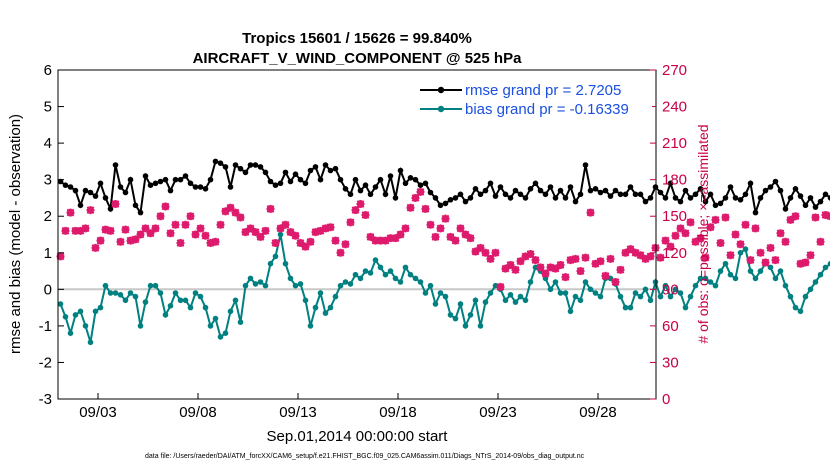 The image size is (830, 470). Describe the element at coordinates (441, 90) in the screenshot. I see `legend-rmse-marker` at that location.